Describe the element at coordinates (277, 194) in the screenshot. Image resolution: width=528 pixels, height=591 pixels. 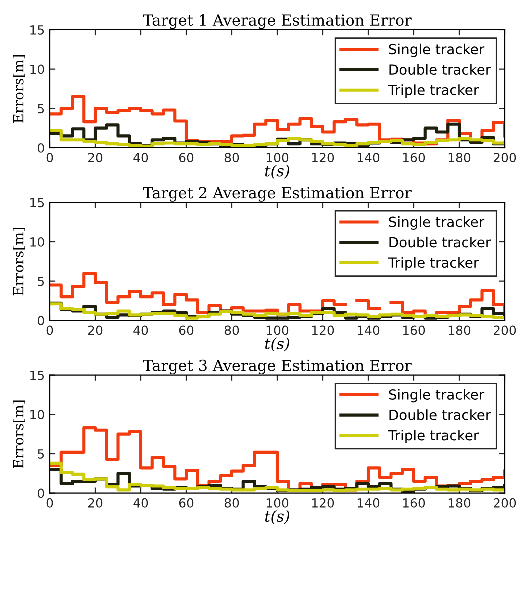
I see `chart-title: Target 2 Average Estimation Error` at that location.